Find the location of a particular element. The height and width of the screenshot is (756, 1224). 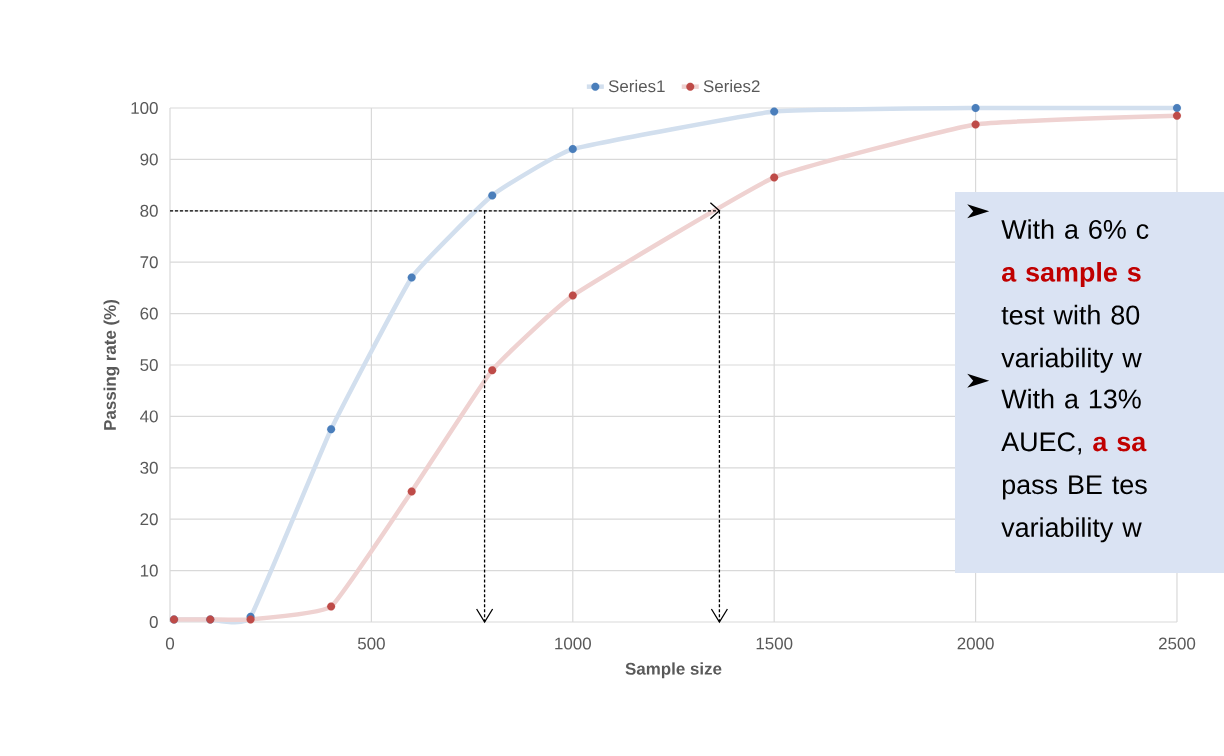

legend-label: Series1 is located at coordinates (636, 86).